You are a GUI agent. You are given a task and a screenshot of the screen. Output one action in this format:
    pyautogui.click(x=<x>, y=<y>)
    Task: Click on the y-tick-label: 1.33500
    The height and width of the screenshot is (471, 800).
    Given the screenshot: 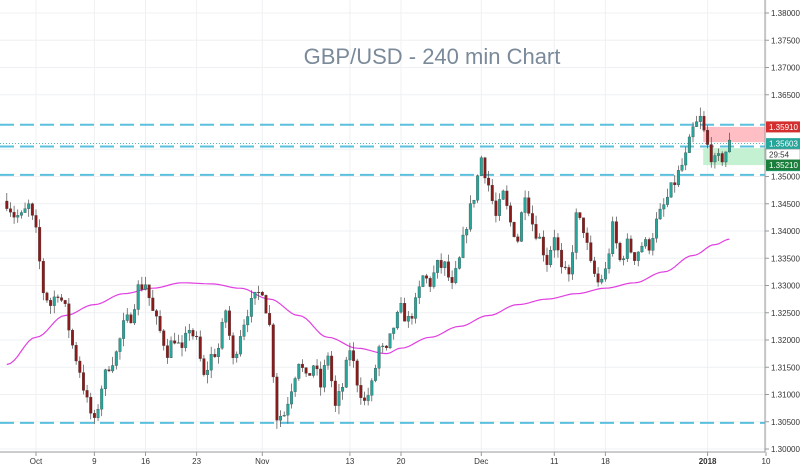 What is the action you would take?
    pyautogui.click(x=785, y=258)
    